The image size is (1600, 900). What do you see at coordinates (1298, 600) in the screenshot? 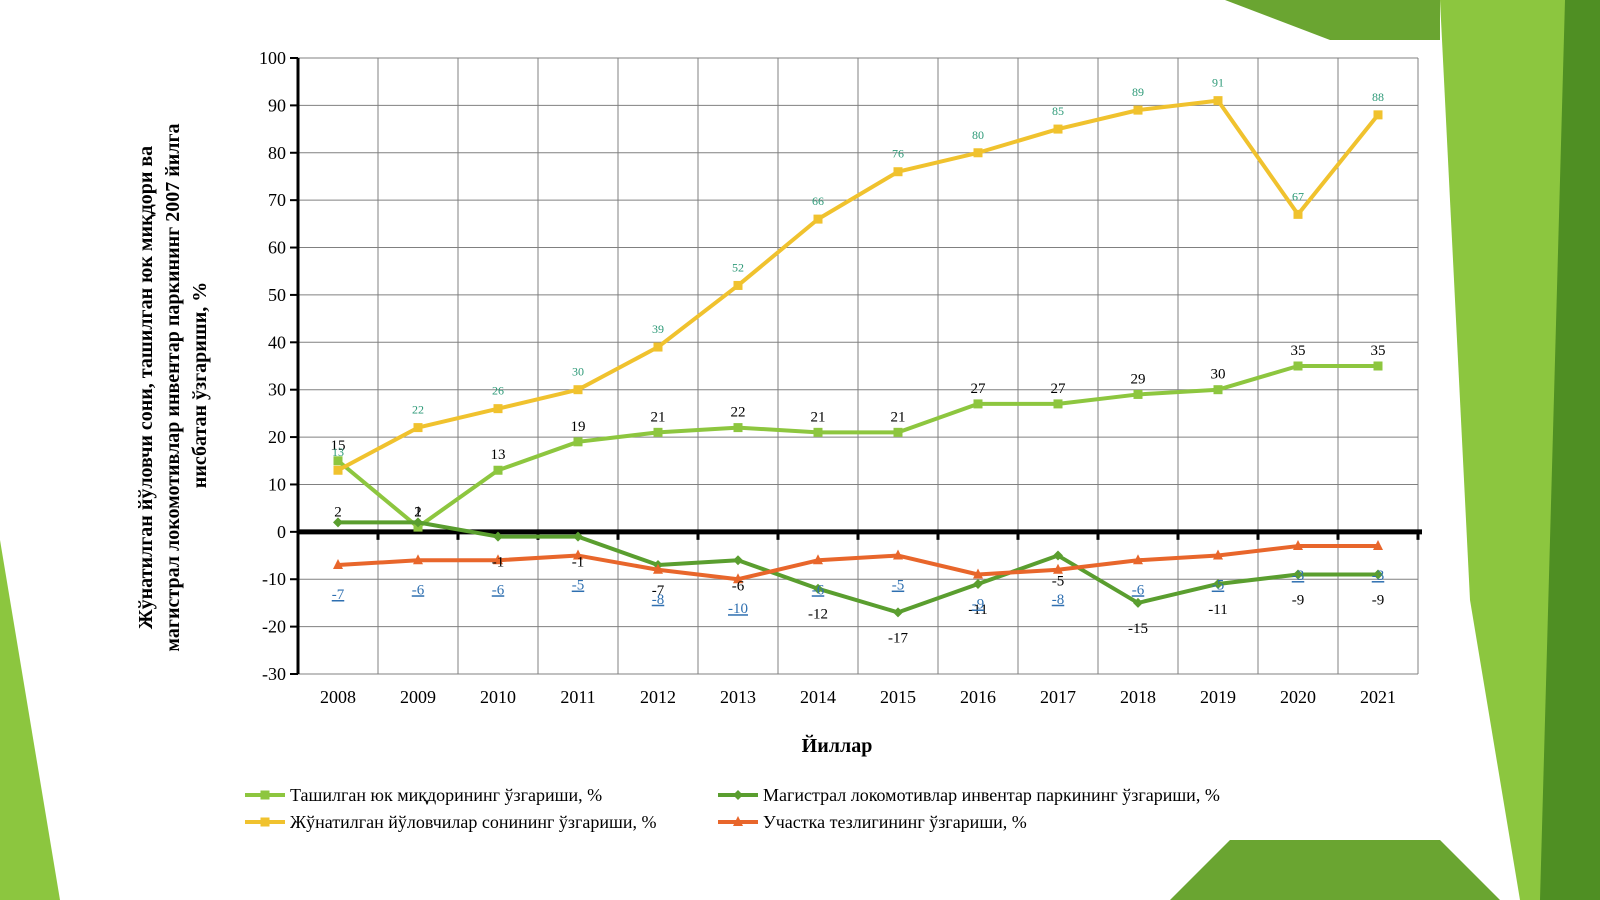
I see `data-label-s1-2020: -9` at bounding box center [1298, 600].